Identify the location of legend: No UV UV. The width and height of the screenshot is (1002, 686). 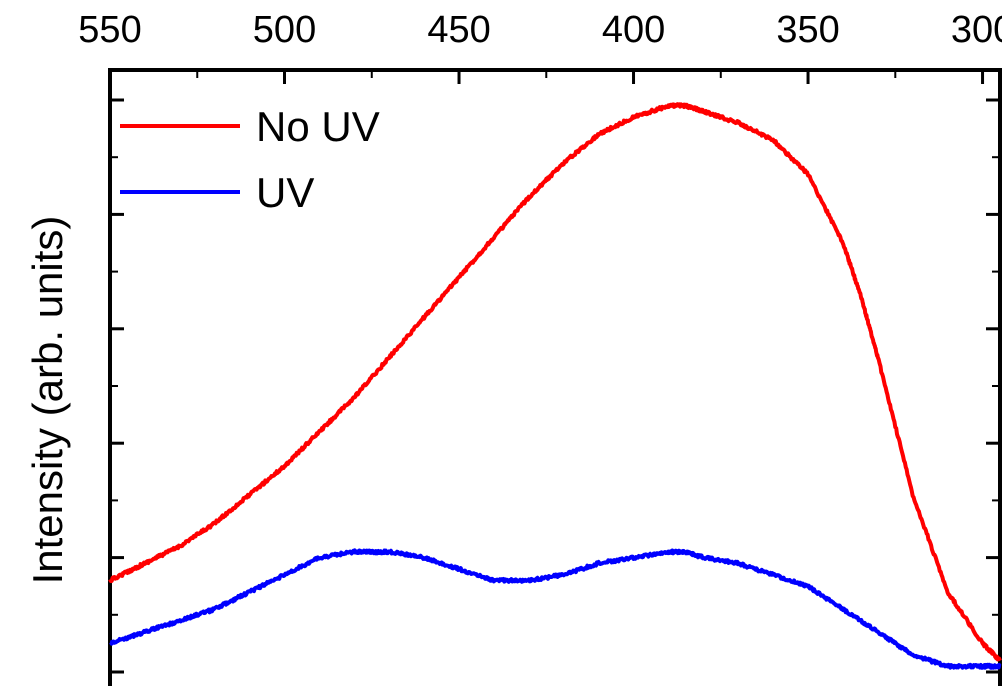
(250, 159).